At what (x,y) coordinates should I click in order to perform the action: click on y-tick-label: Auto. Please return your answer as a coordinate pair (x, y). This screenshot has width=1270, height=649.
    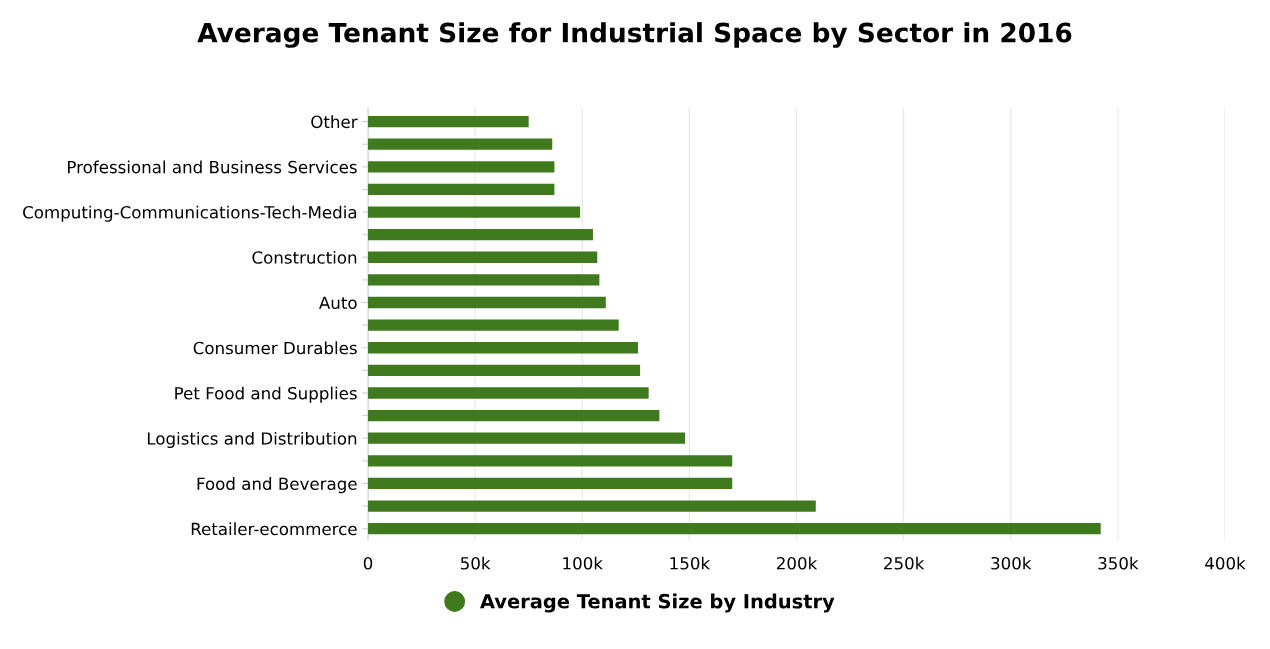
    Looking at the image, I should click on (338, 303).